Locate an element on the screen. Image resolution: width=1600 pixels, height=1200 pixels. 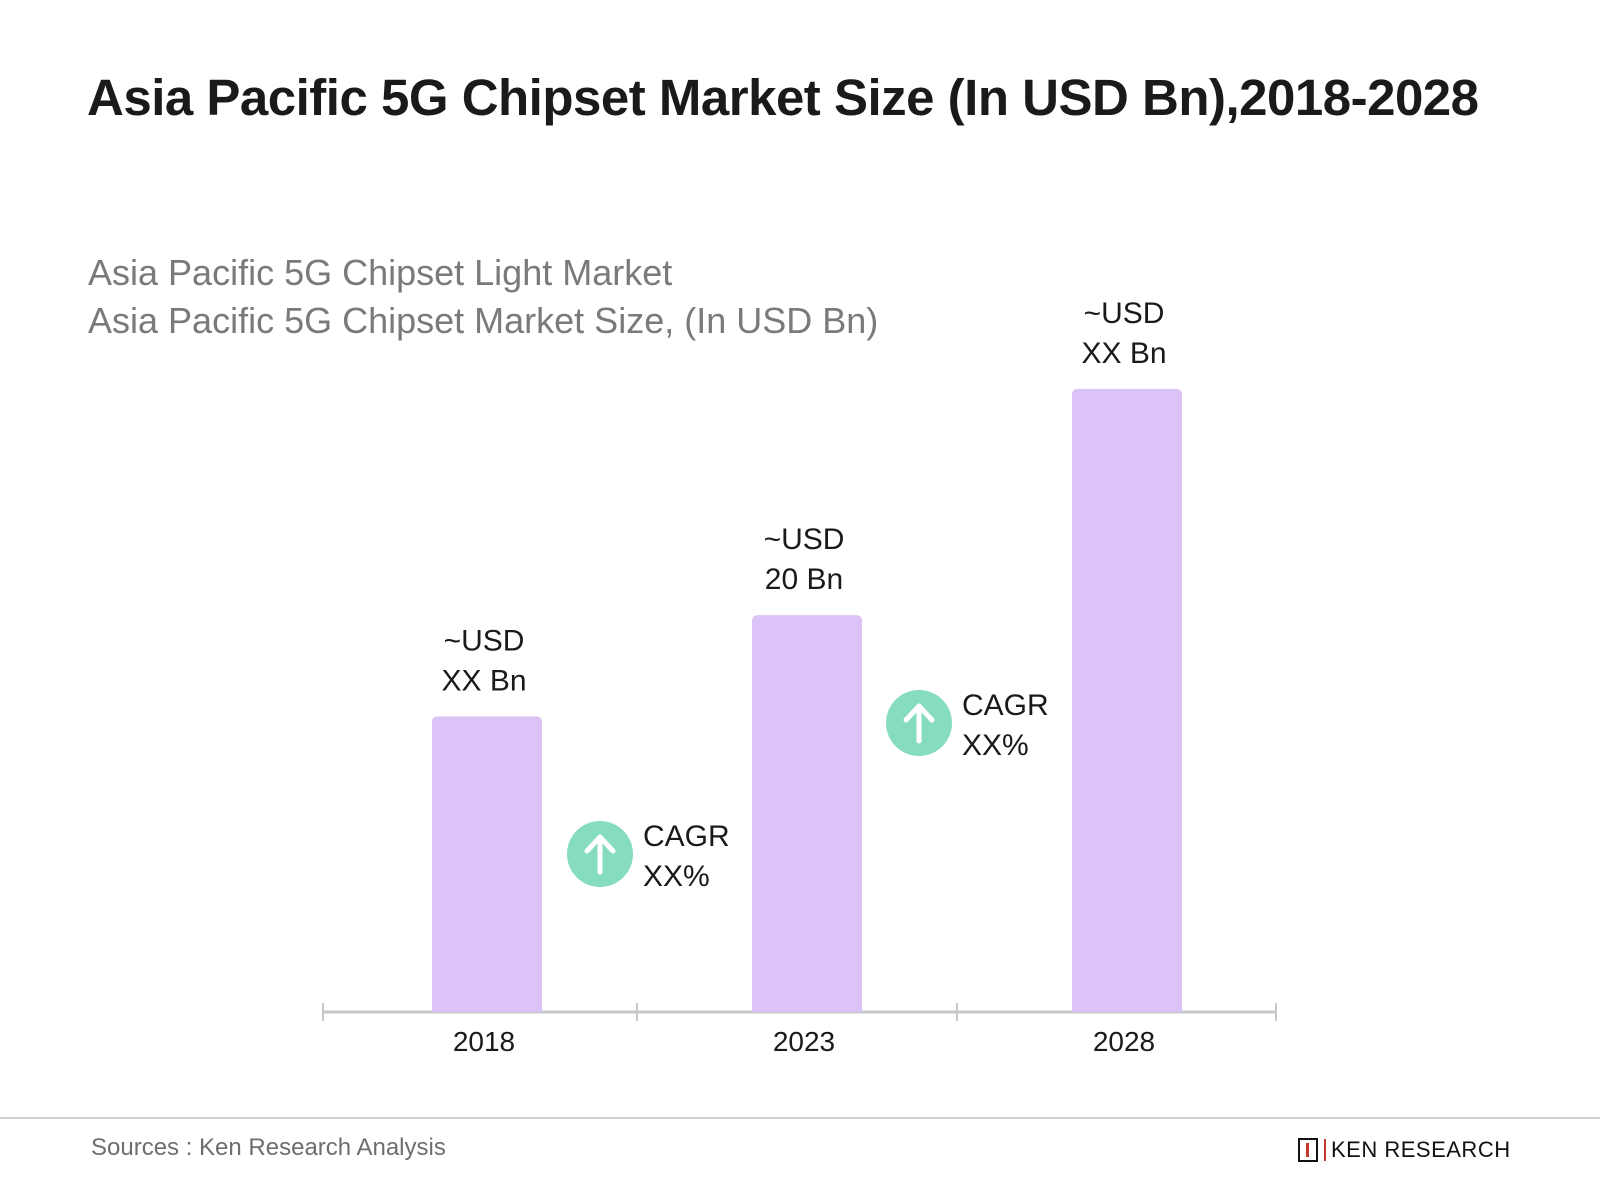
footer-divider is located at coordinates (800, 1118).